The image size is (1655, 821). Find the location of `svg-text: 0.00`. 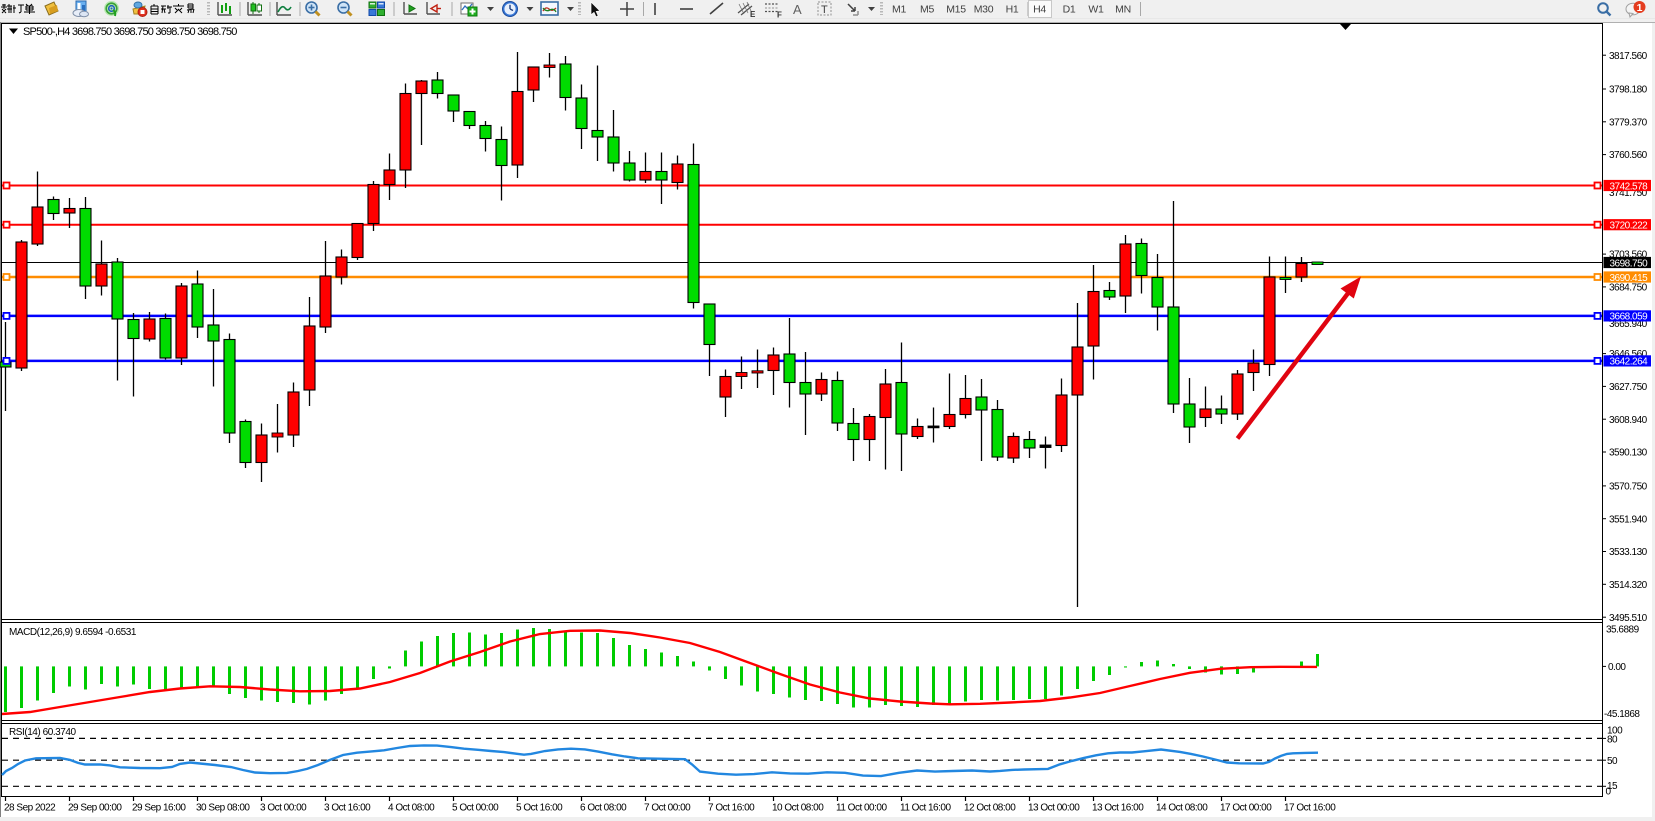

svg-text: 0.00 is located at coordinates (1617, 667).